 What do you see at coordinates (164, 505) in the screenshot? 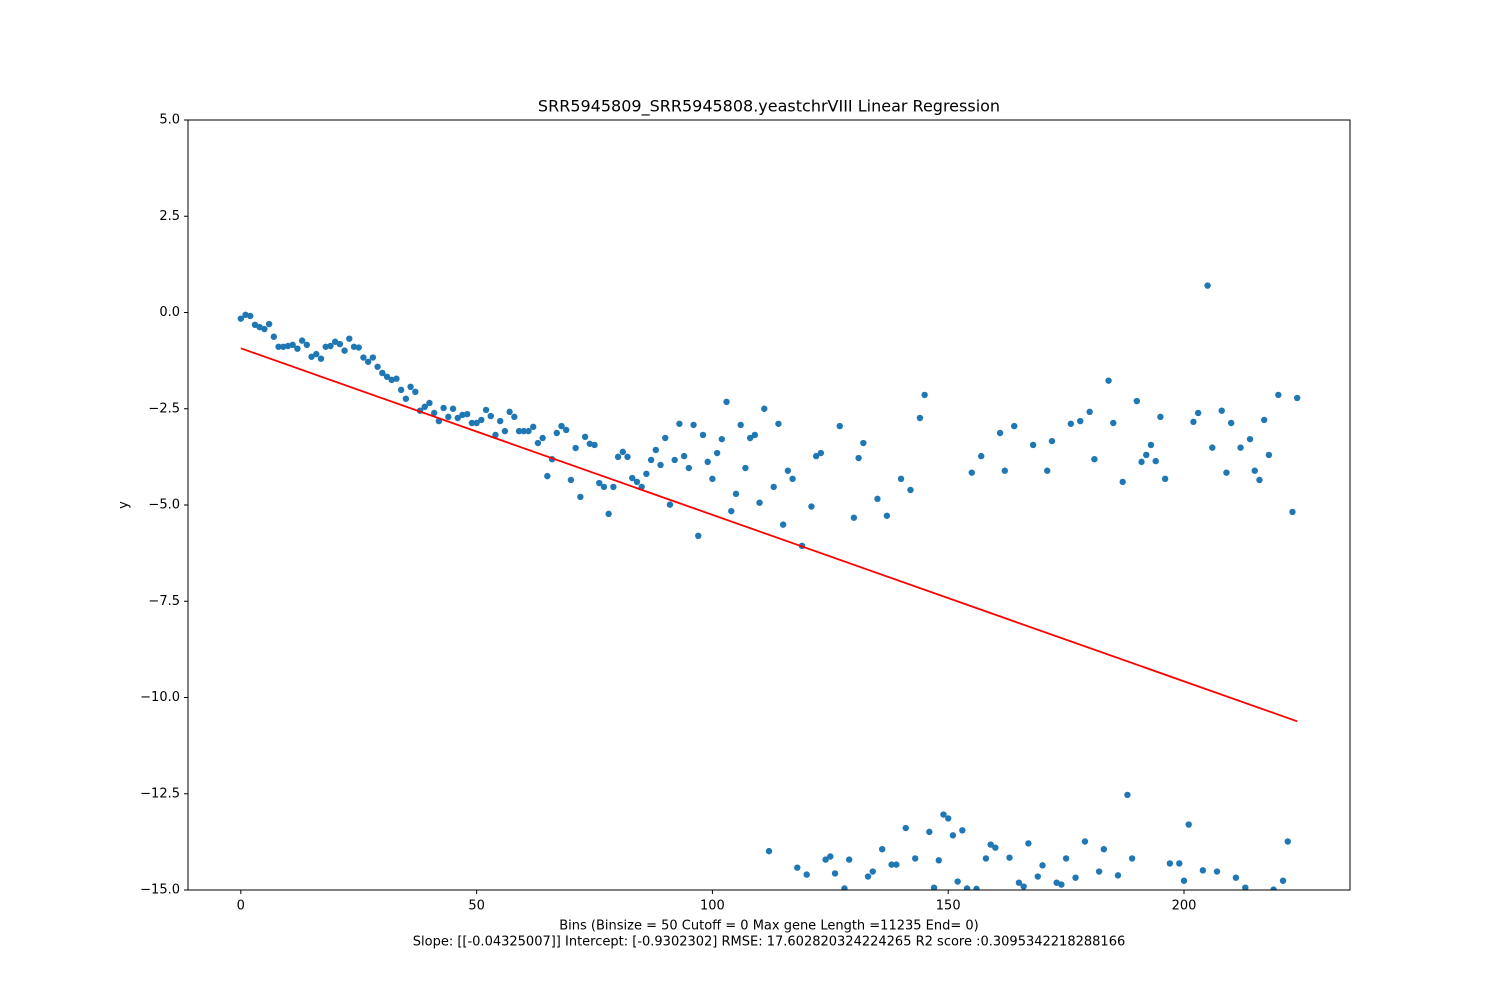
I see `y-tick-label: −5.0` at bounding box center [164, 505].